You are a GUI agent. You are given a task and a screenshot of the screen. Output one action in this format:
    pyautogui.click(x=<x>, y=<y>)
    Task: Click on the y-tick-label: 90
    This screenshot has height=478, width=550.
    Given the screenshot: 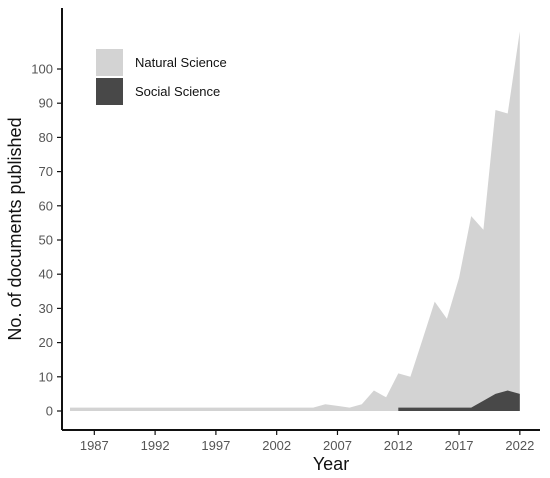 What is the action you would take?
    pyautogui.click(x=46, y=103)
    